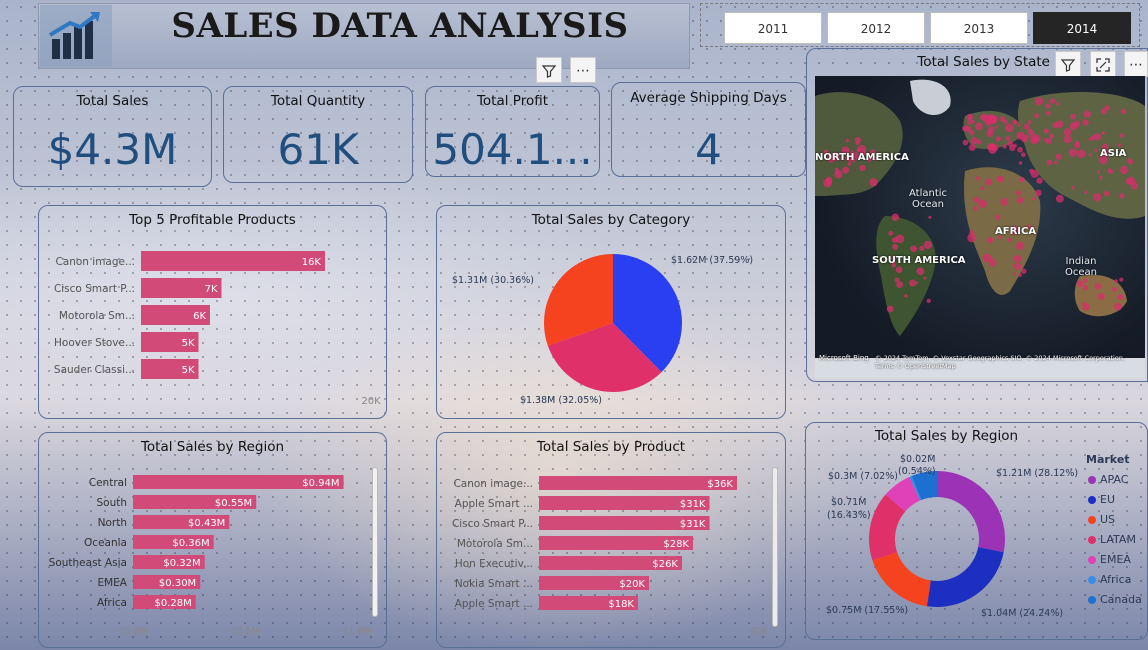  Describe the element at coordinates (773, 28) in the screenshot. I see `year-option-2011: 2011` at that location.